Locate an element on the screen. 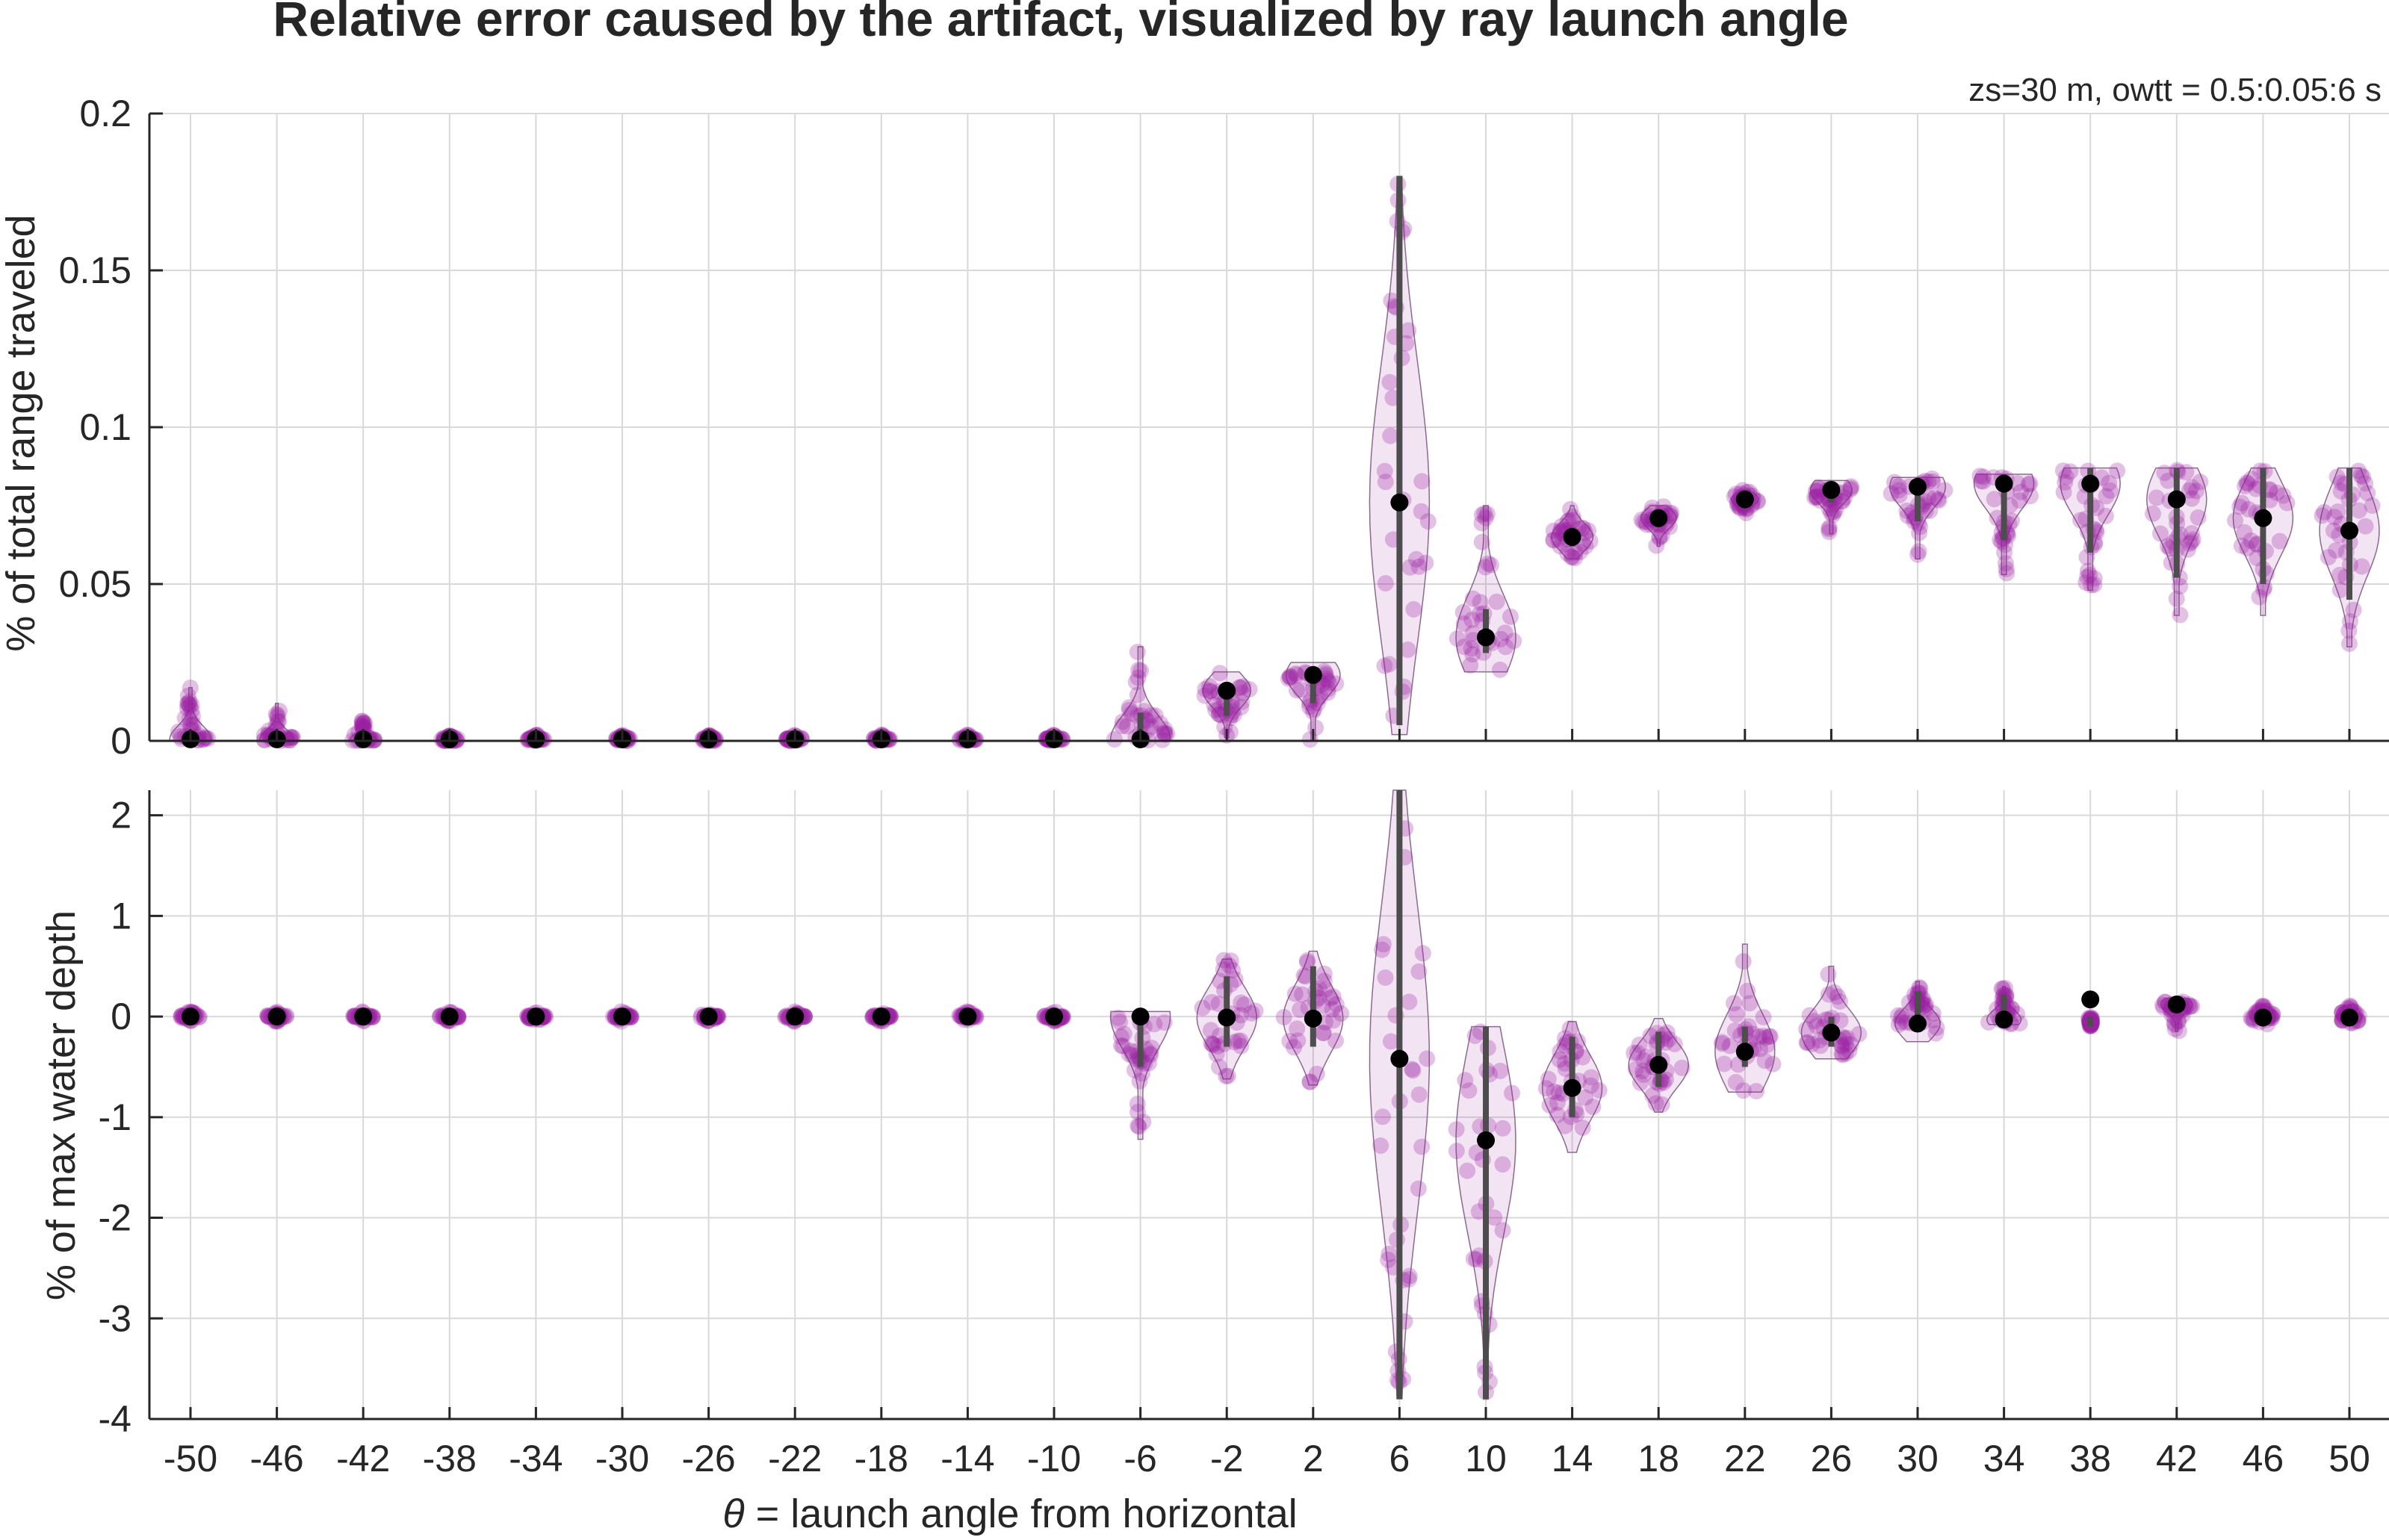  bottom-y-tick-label: -4 is located at coordinates (115, 1419).